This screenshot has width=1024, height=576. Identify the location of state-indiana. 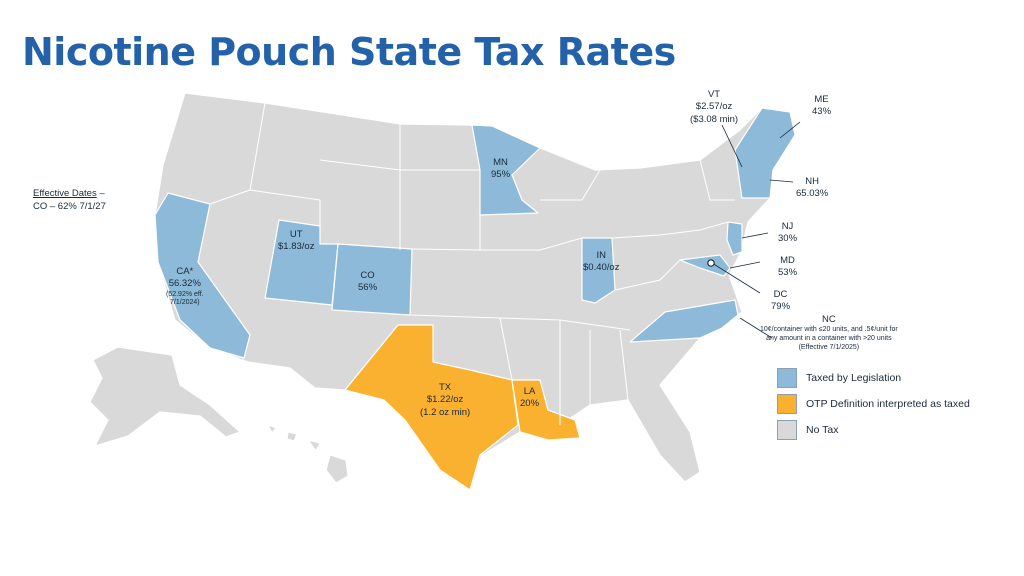
(598, 270).